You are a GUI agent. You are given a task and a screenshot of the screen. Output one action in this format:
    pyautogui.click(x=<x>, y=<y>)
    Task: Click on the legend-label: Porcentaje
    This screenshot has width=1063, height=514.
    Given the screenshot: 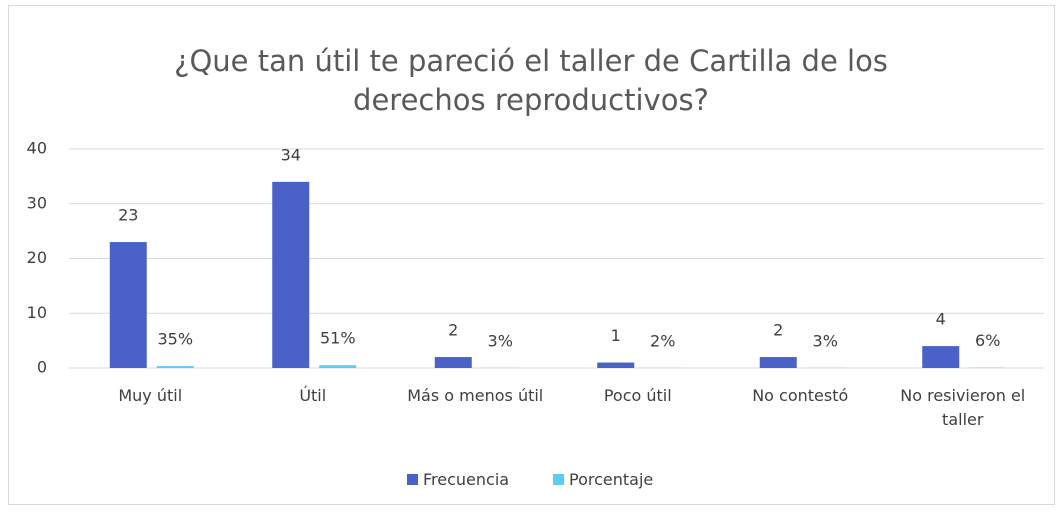 What is the action you would take?
    pyautogui.click(x=611, y=479)
    